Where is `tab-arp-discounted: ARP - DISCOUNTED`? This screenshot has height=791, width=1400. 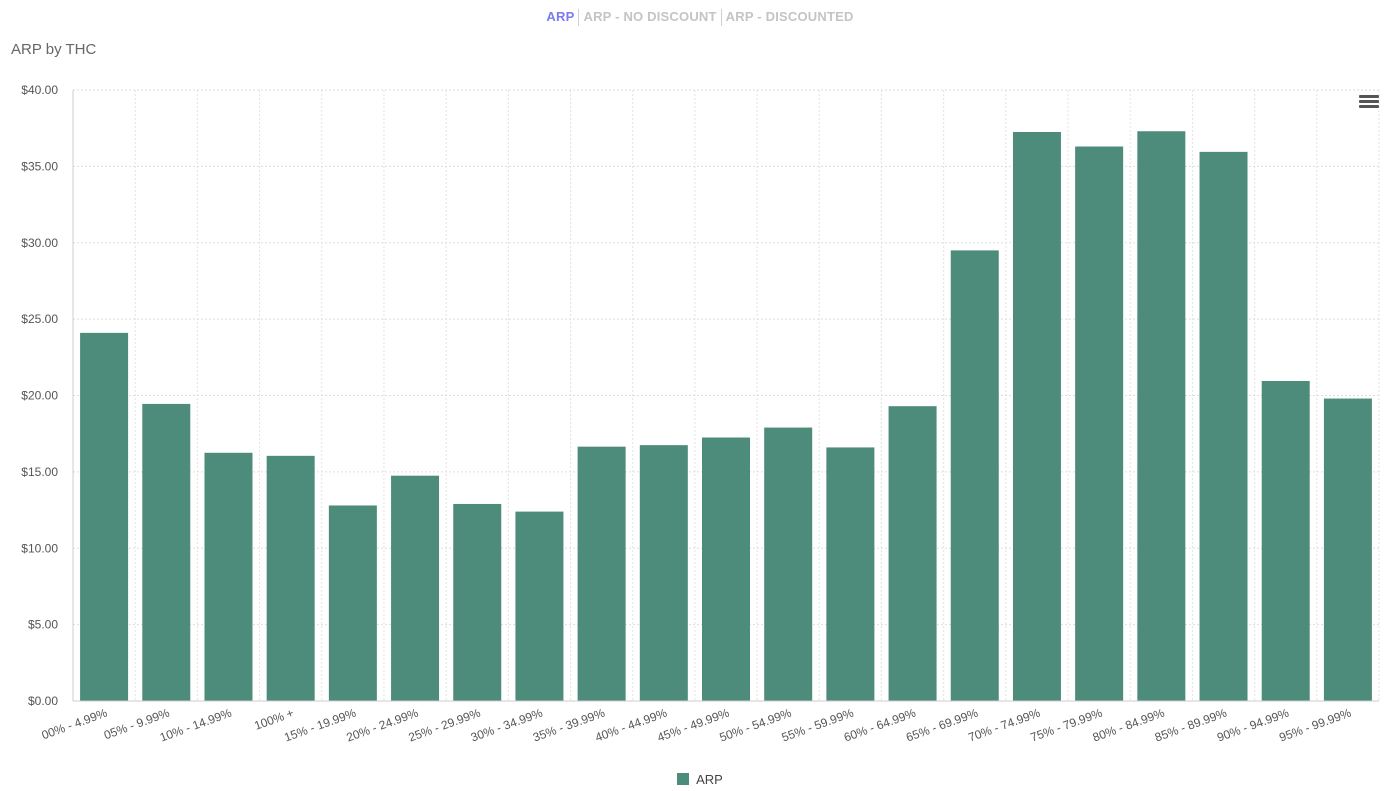 tab-arp-discounted: ARP - DISCOUNTED is located at coordinates (789, 16).